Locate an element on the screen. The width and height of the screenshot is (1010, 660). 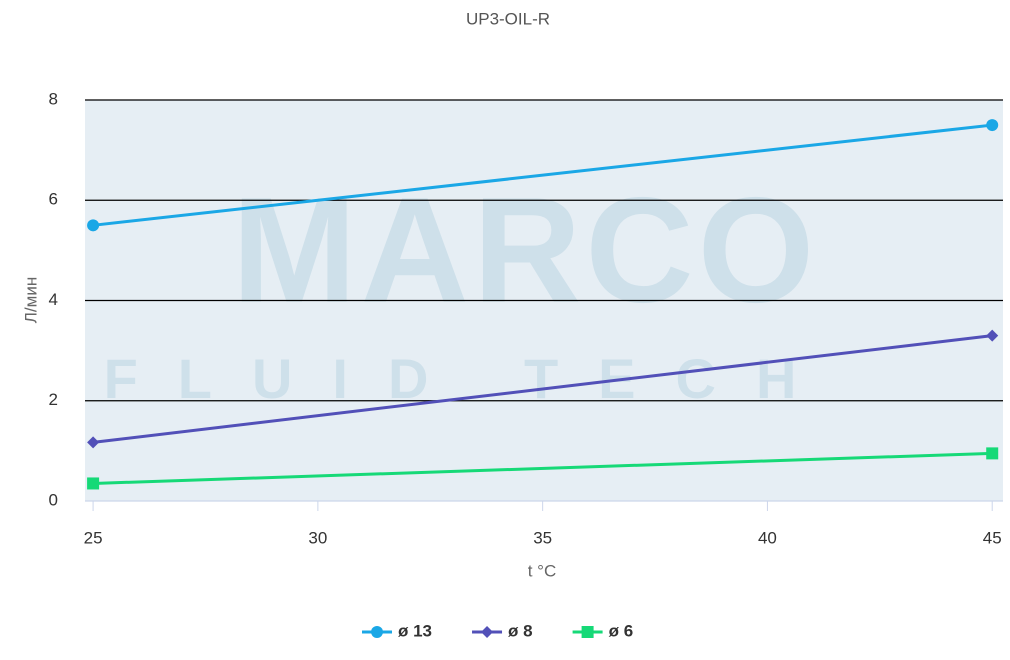
watermark: MARCO is located at coordinates (525, 250).